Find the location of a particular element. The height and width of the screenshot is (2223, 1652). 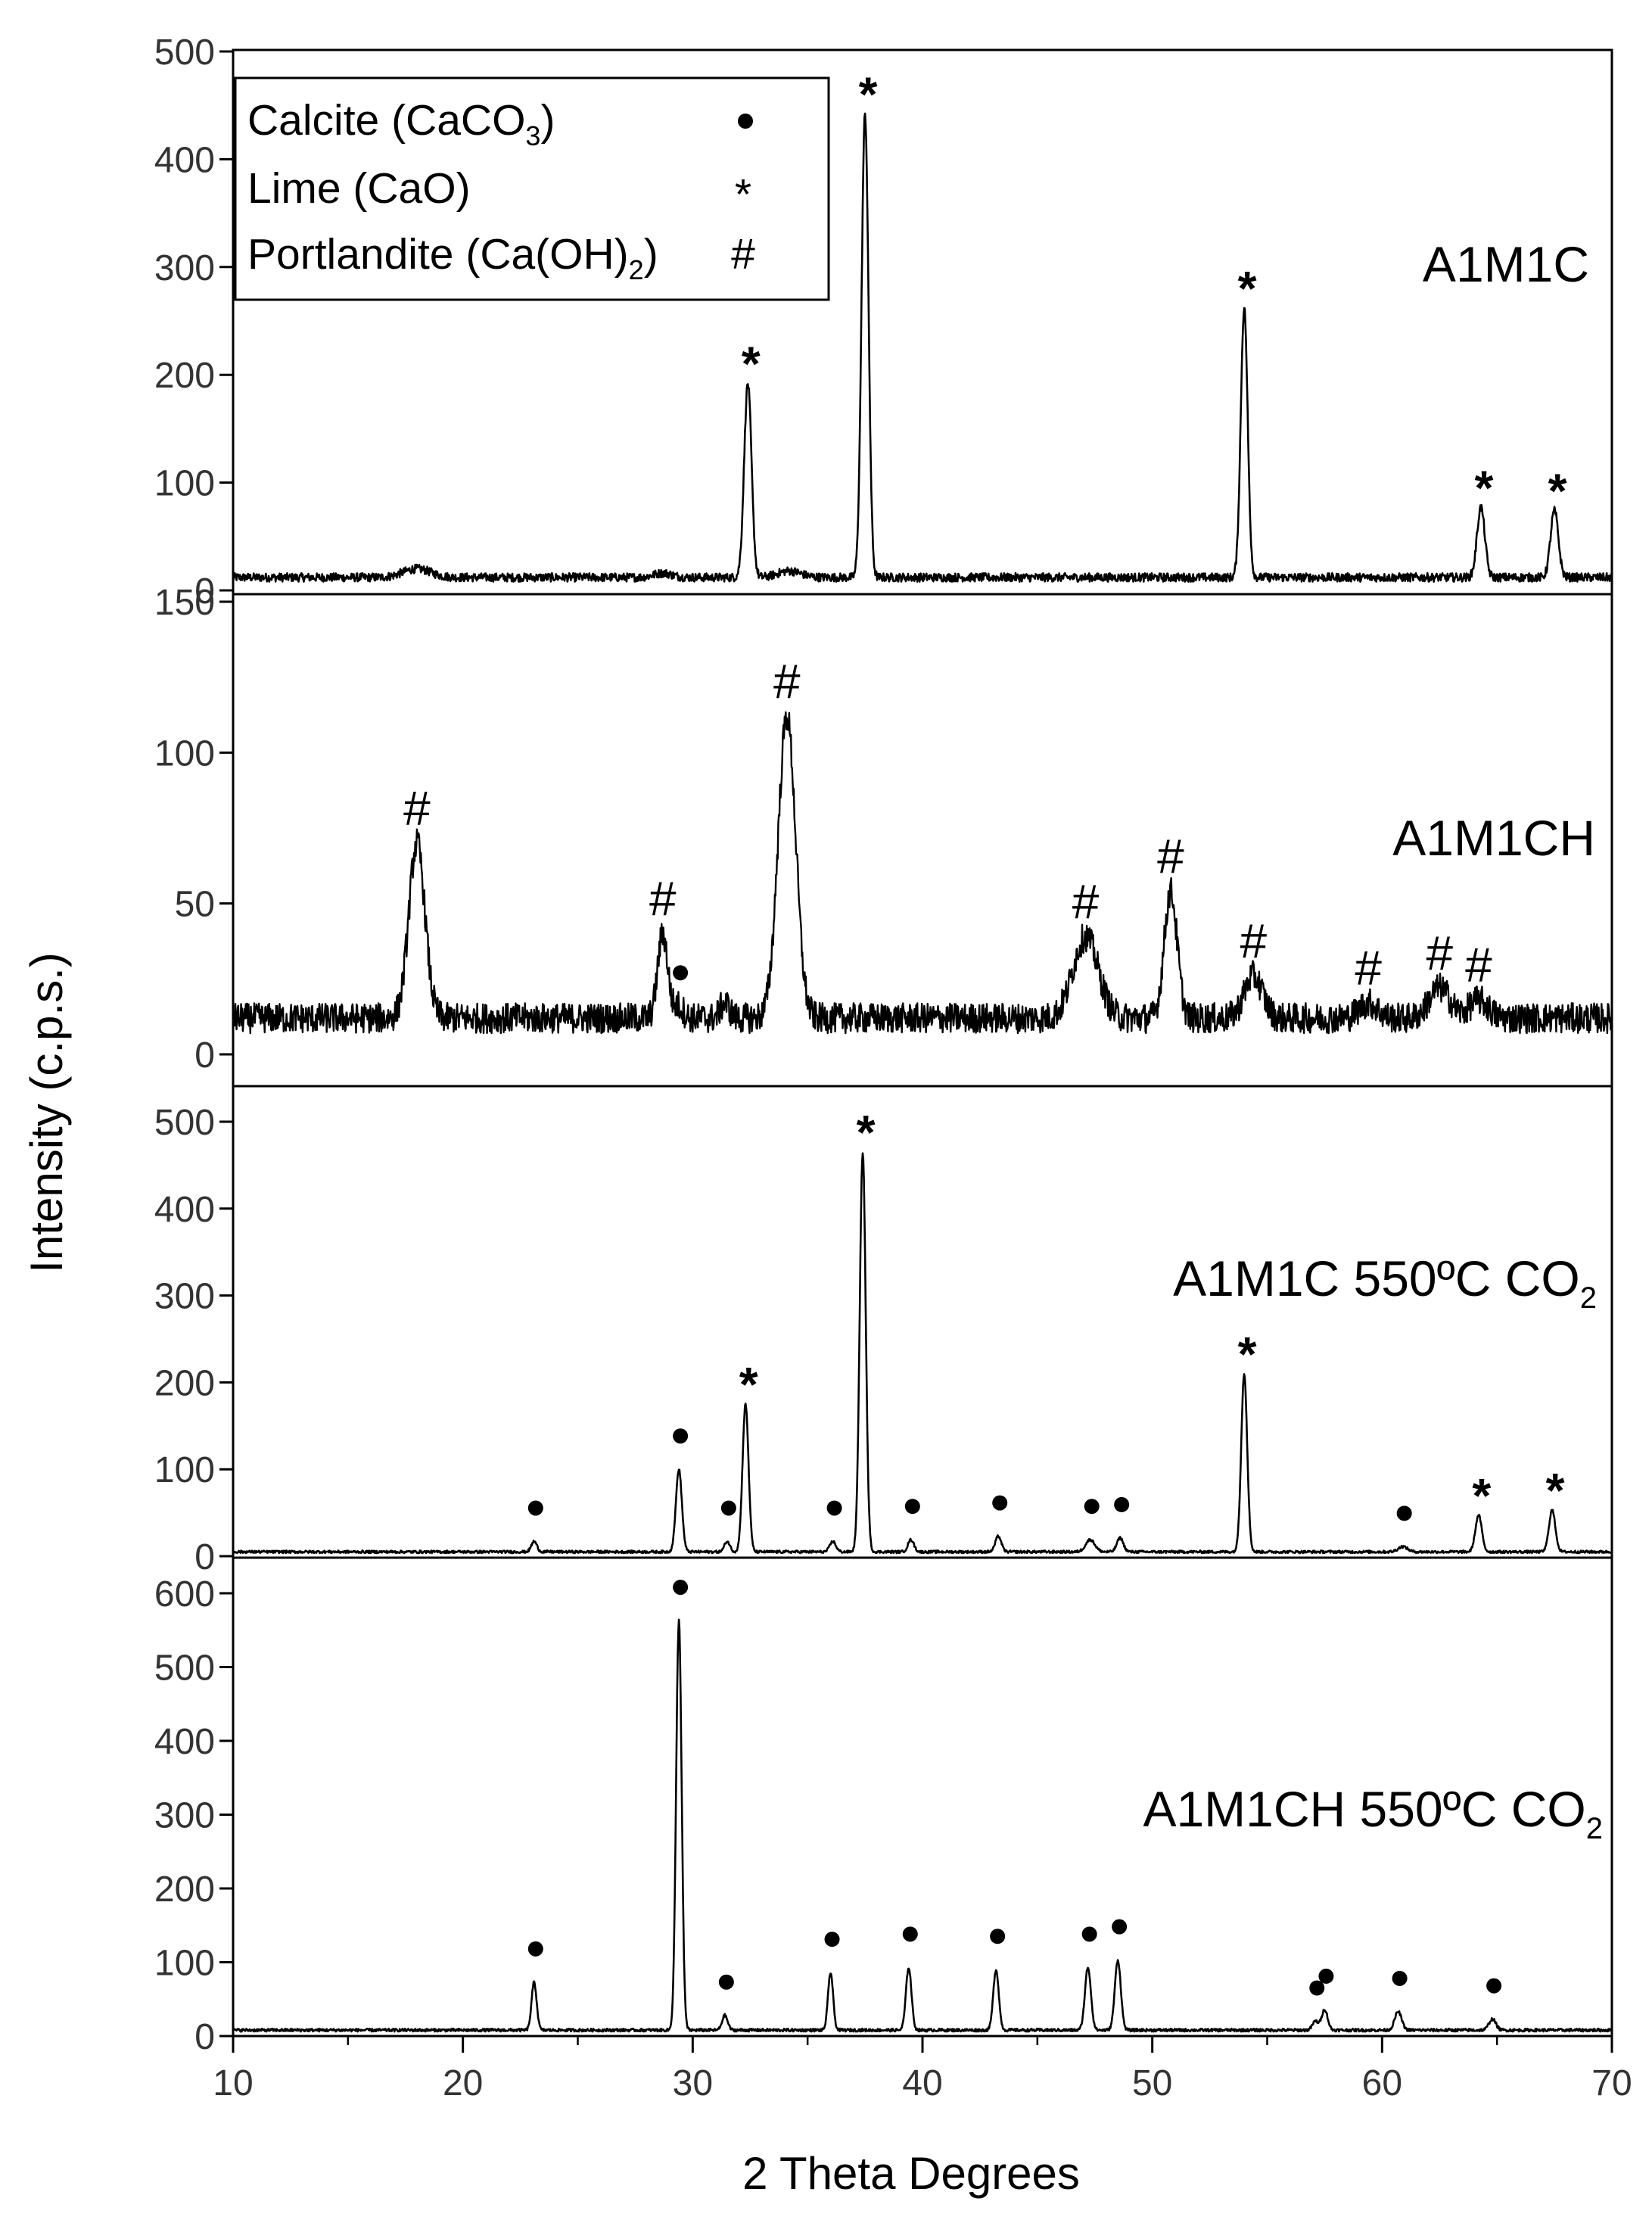

legend-label: Calcite (CaCO3) is located at coordinates (401, 123).